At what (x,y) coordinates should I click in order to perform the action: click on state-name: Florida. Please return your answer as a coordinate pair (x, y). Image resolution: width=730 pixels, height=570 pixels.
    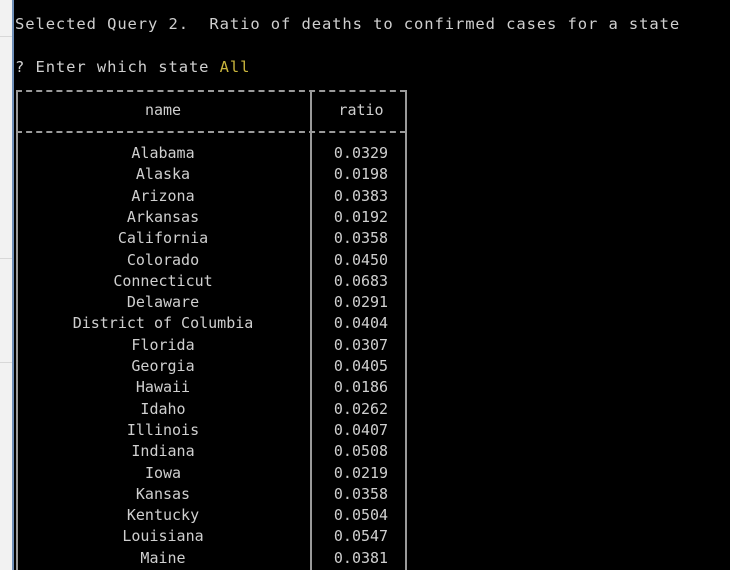
    Looking at the image, I should click on (163, 344).